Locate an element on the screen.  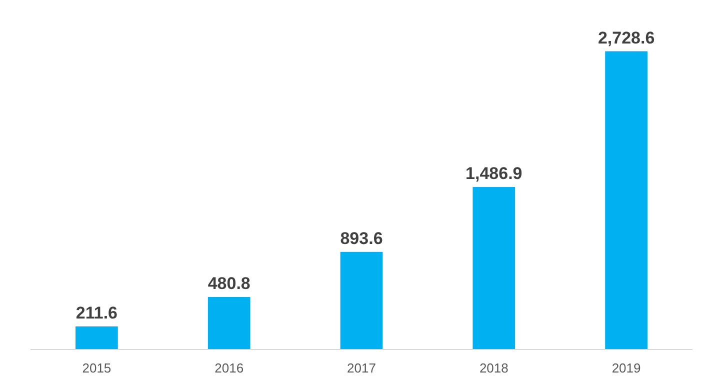
data-label: 211.6 is located at coordinates (97, 312).